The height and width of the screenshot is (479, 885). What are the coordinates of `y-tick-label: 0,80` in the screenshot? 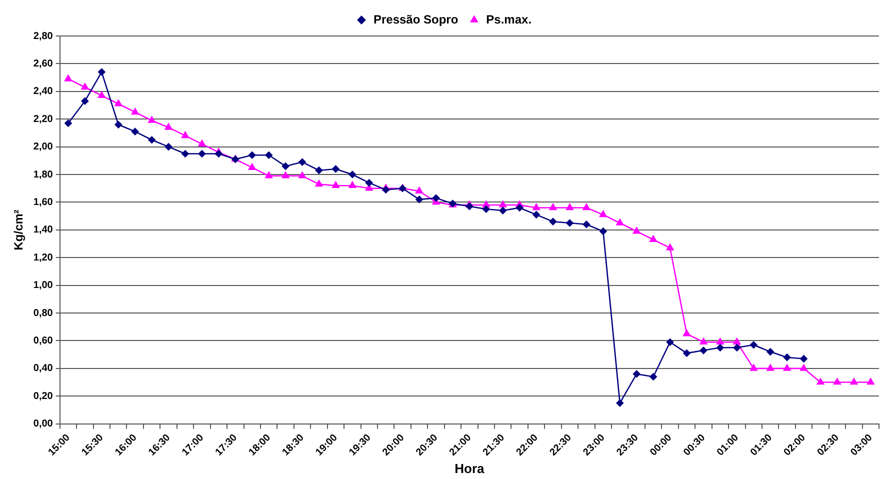 It's located at (43, 313).